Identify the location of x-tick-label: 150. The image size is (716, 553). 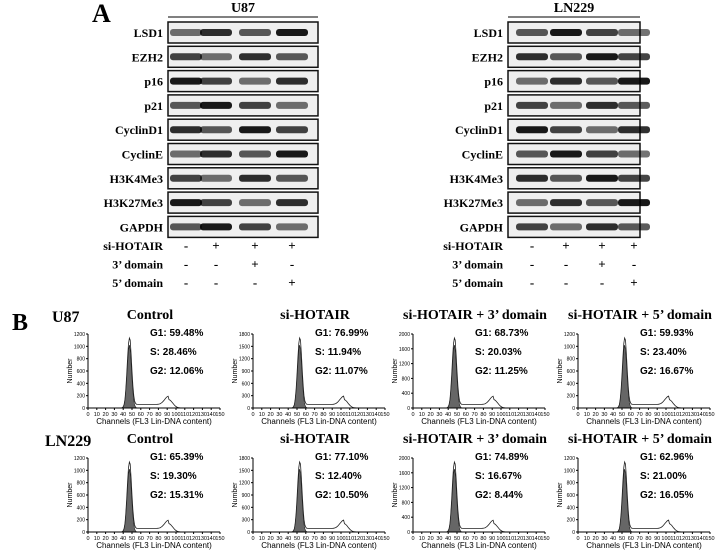
(709, 415).